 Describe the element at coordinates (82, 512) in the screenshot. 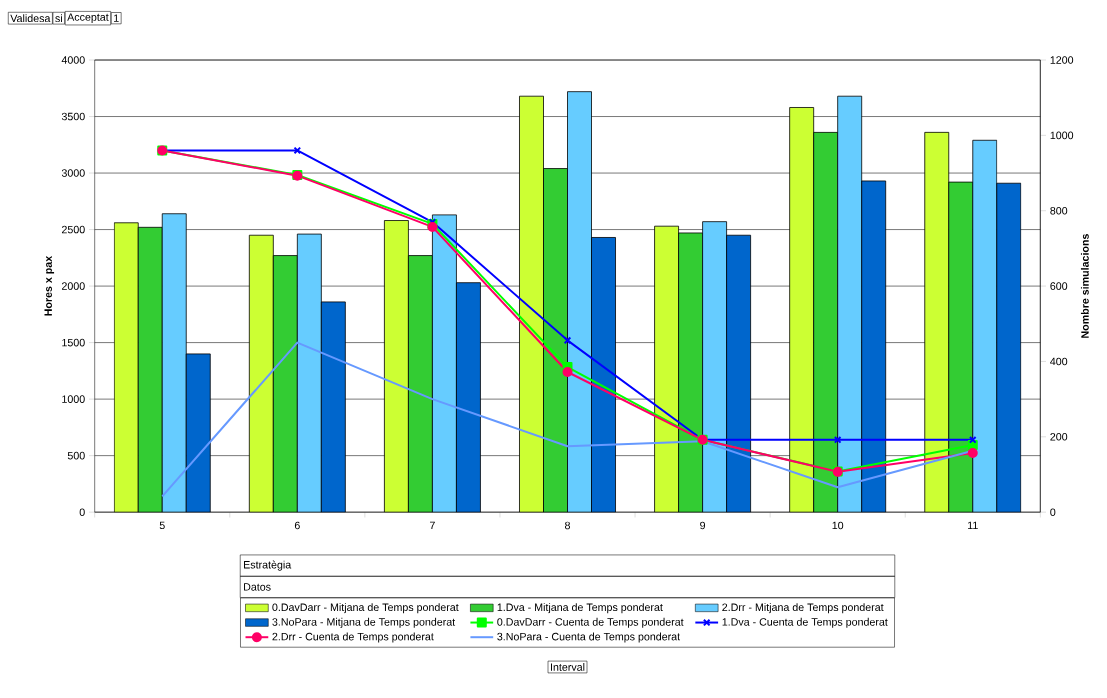

I see `y-tick-label: 0` at that location.